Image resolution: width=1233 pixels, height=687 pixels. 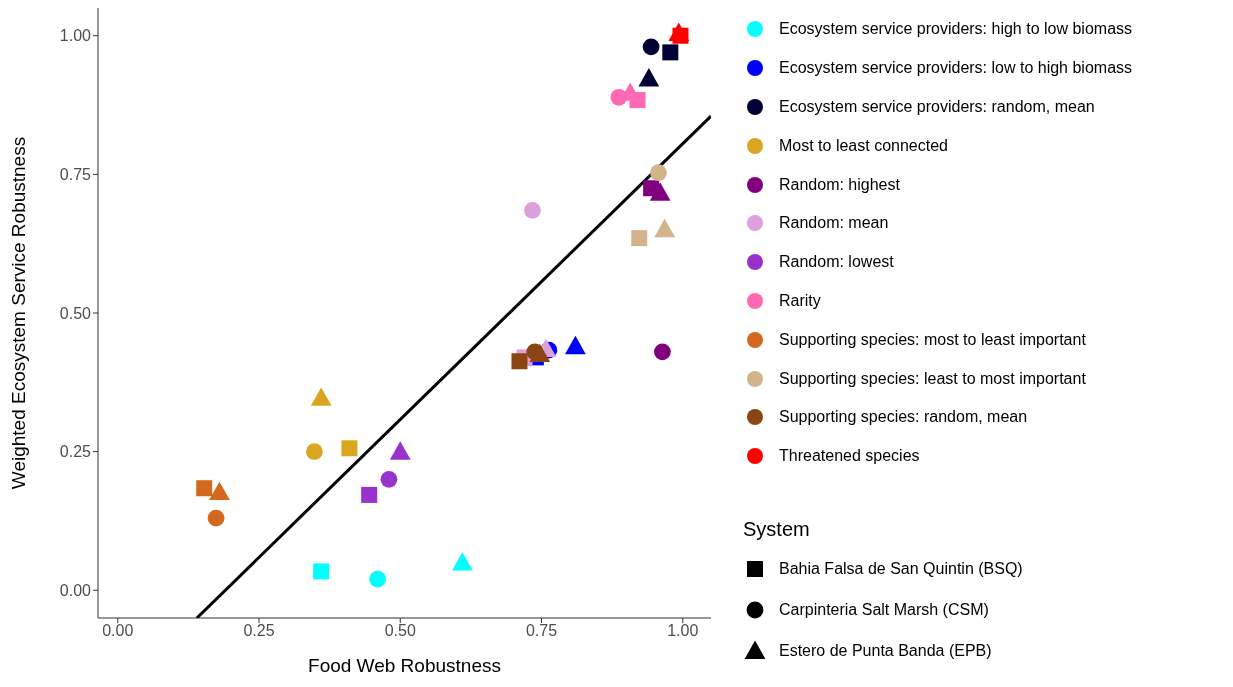 What do you see at coordinates (932, 378) in the screenshot?
I see `legend-label: Supporting species: least to most important` at bounding box center [932, 378].